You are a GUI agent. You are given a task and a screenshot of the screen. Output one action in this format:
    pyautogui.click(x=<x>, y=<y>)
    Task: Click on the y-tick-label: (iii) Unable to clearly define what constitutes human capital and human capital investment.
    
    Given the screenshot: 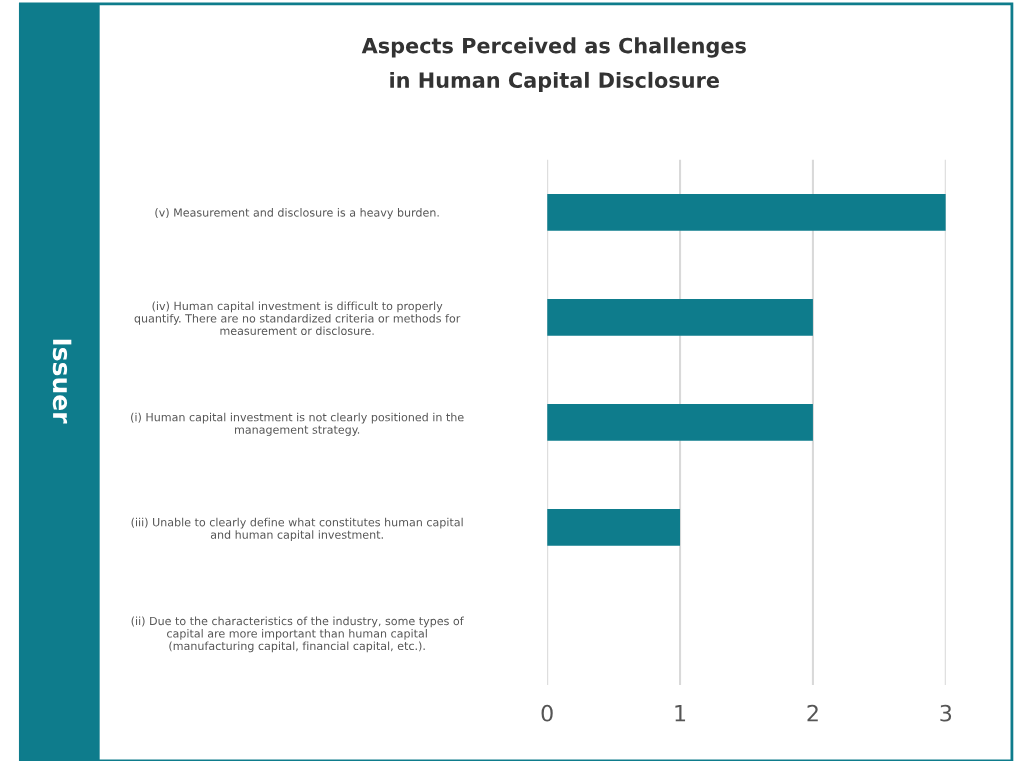 What is the action you would take?
    pyautogui.click(x=297, y=529)
    